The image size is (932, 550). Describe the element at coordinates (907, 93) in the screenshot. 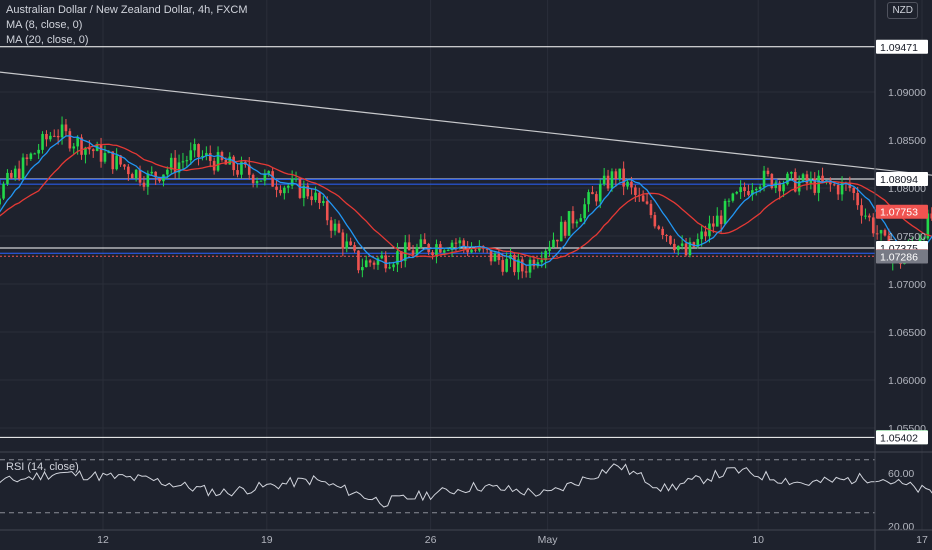

I see `price-tick-label: 1.09000` at that location.